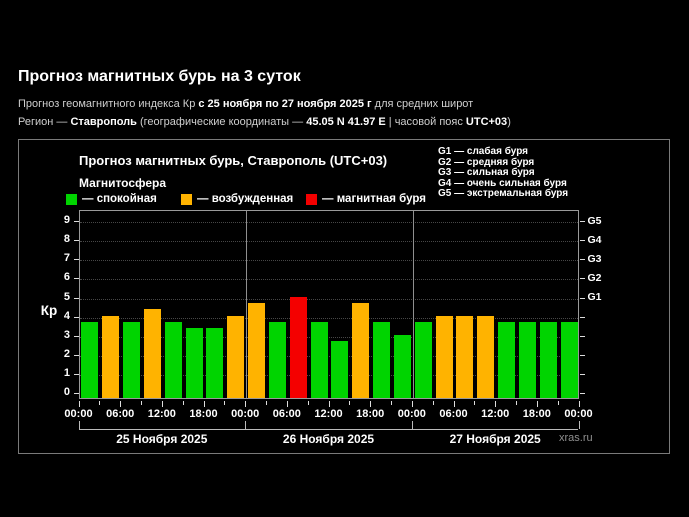 The image size is (689, 517). Describe the element at coordinates (119, 199) in the screenshot. I see `legend-label-quiet: — спокойная` at that location.